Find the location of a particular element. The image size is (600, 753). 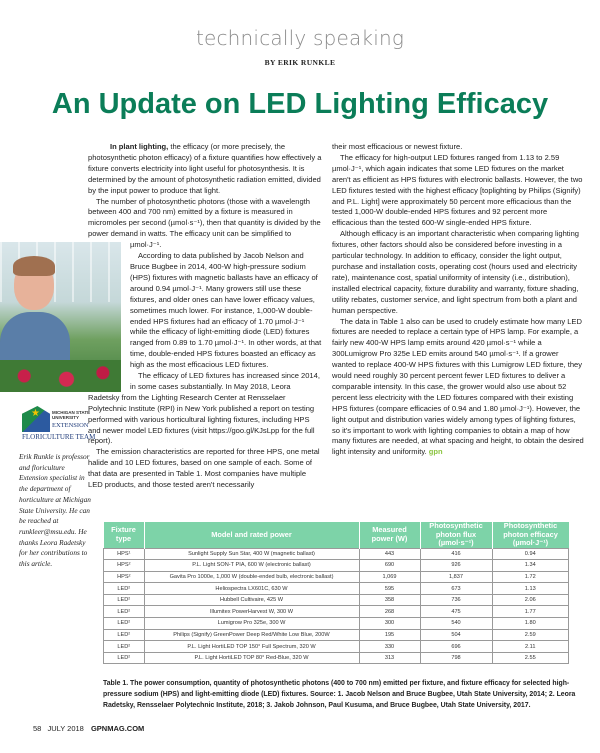

table-cell: 313 is located at coordinates (389, 658).